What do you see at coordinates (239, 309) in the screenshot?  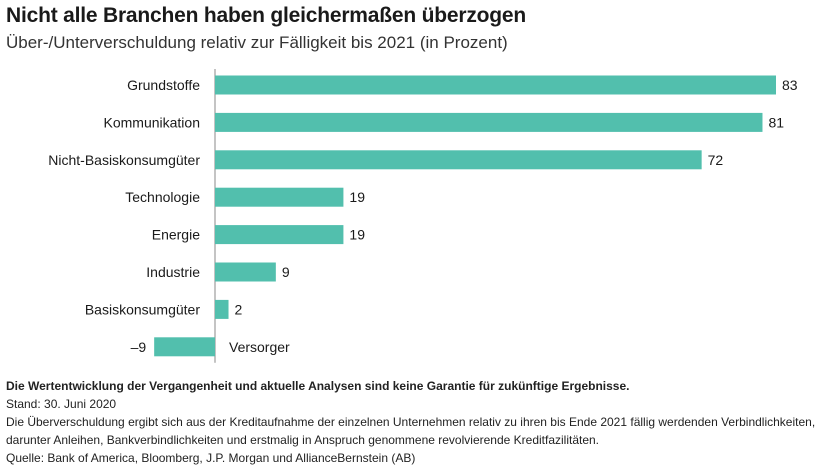 I see `value-label: 2` at bounding box center [239, 309].